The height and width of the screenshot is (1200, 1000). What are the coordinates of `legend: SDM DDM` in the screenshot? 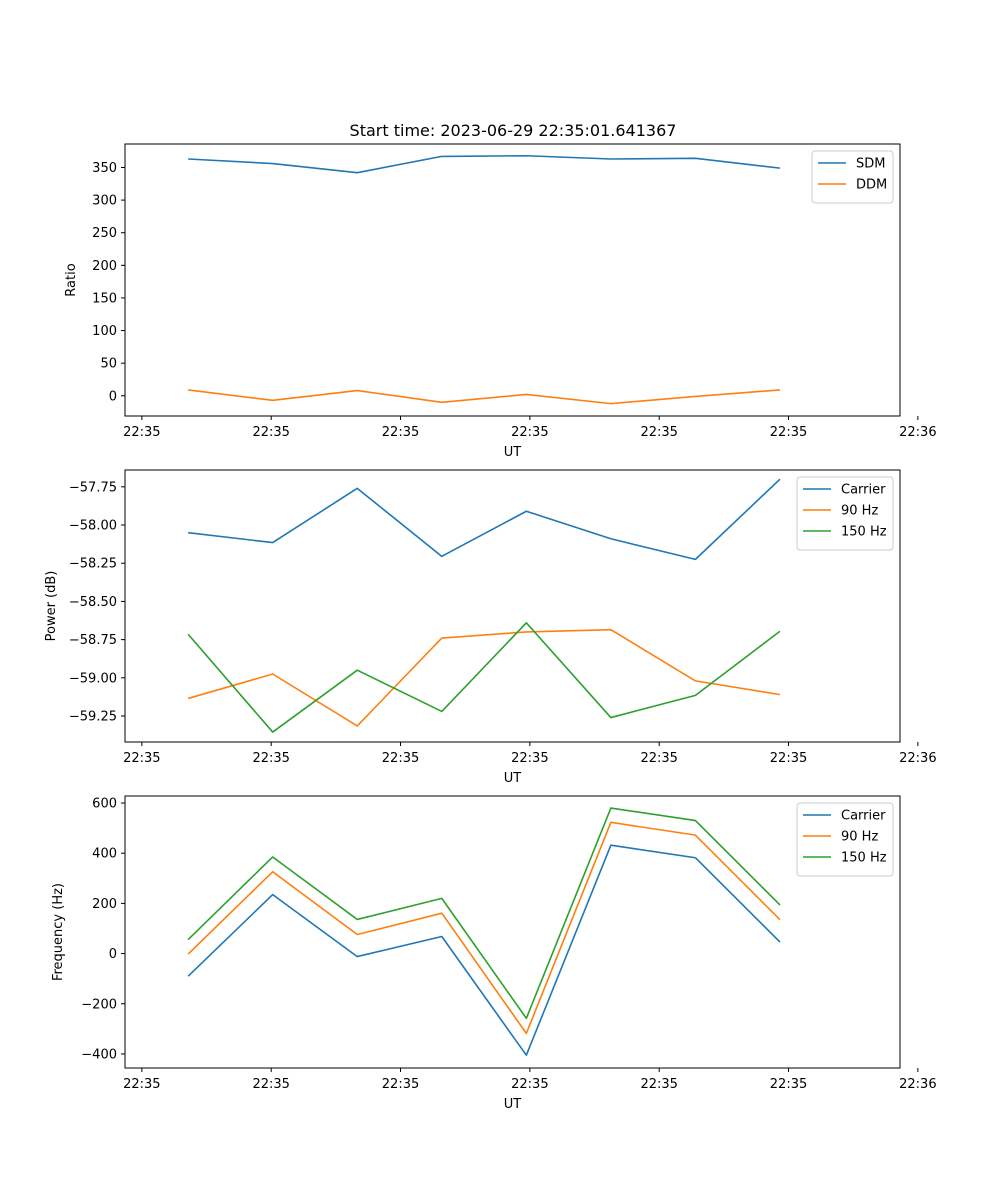 It's located at (852, 177).